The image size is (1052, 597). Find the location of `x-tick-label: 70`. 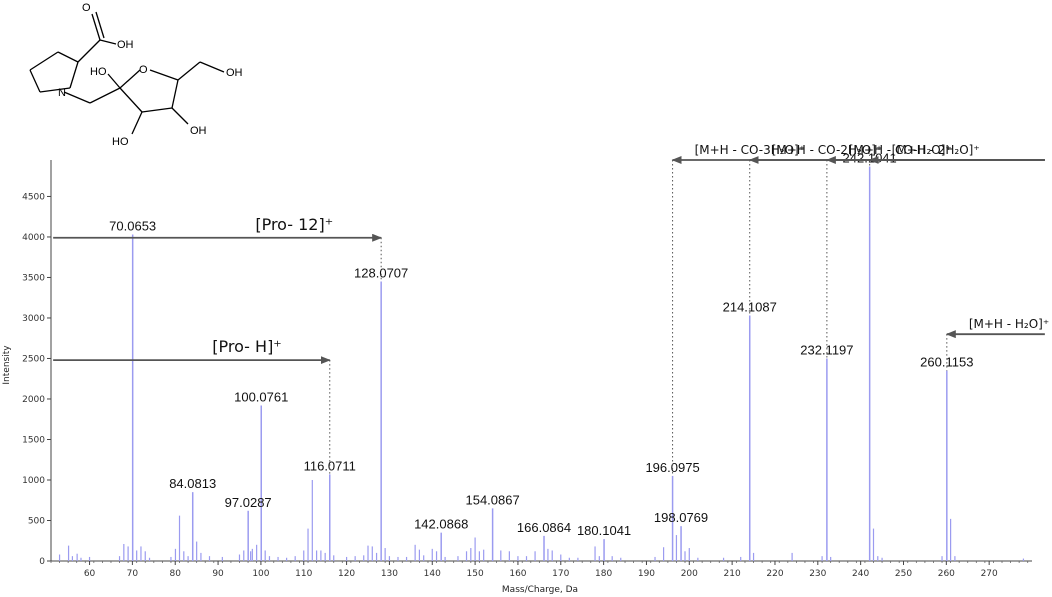

x-tick-label: 70 is located at coordinates (133, 574).